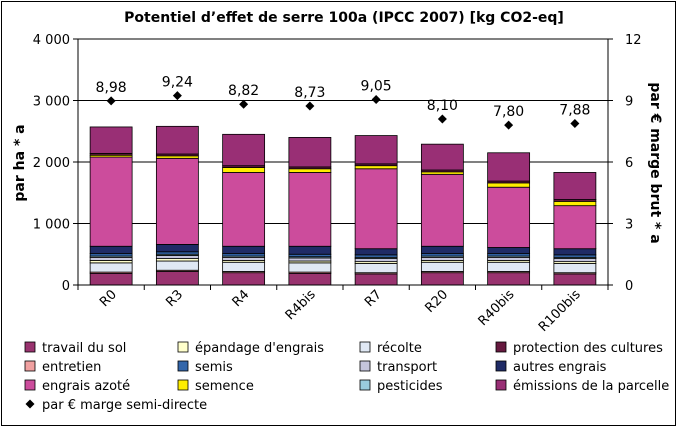  I want to click on y2-tick-label: 3, so click(629, 225).